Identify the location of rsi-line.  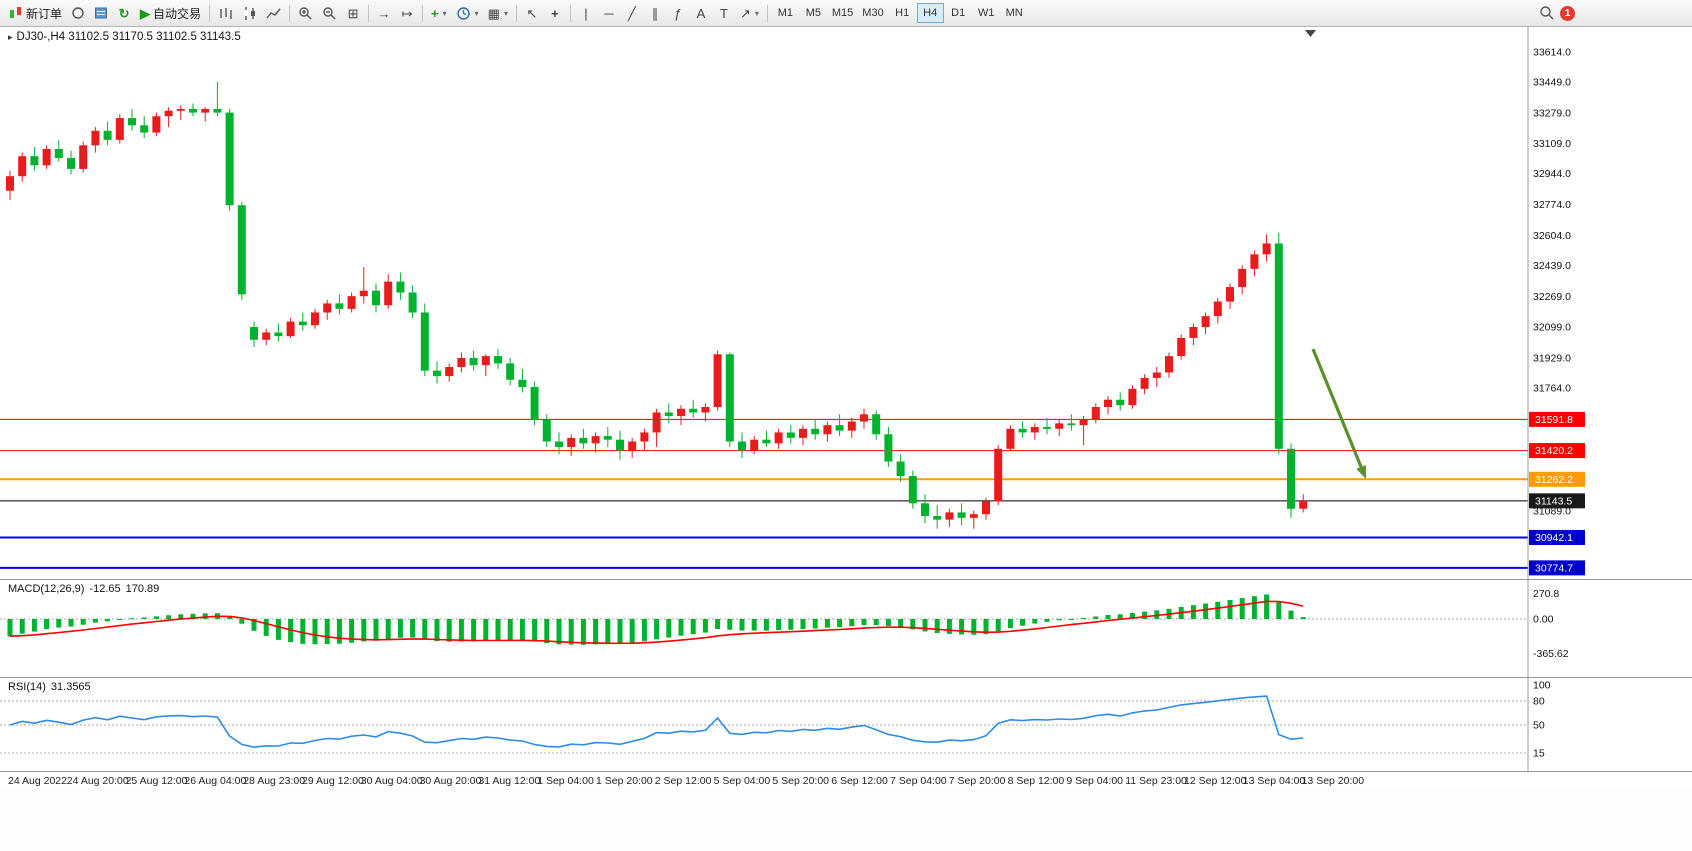
(656, 722).